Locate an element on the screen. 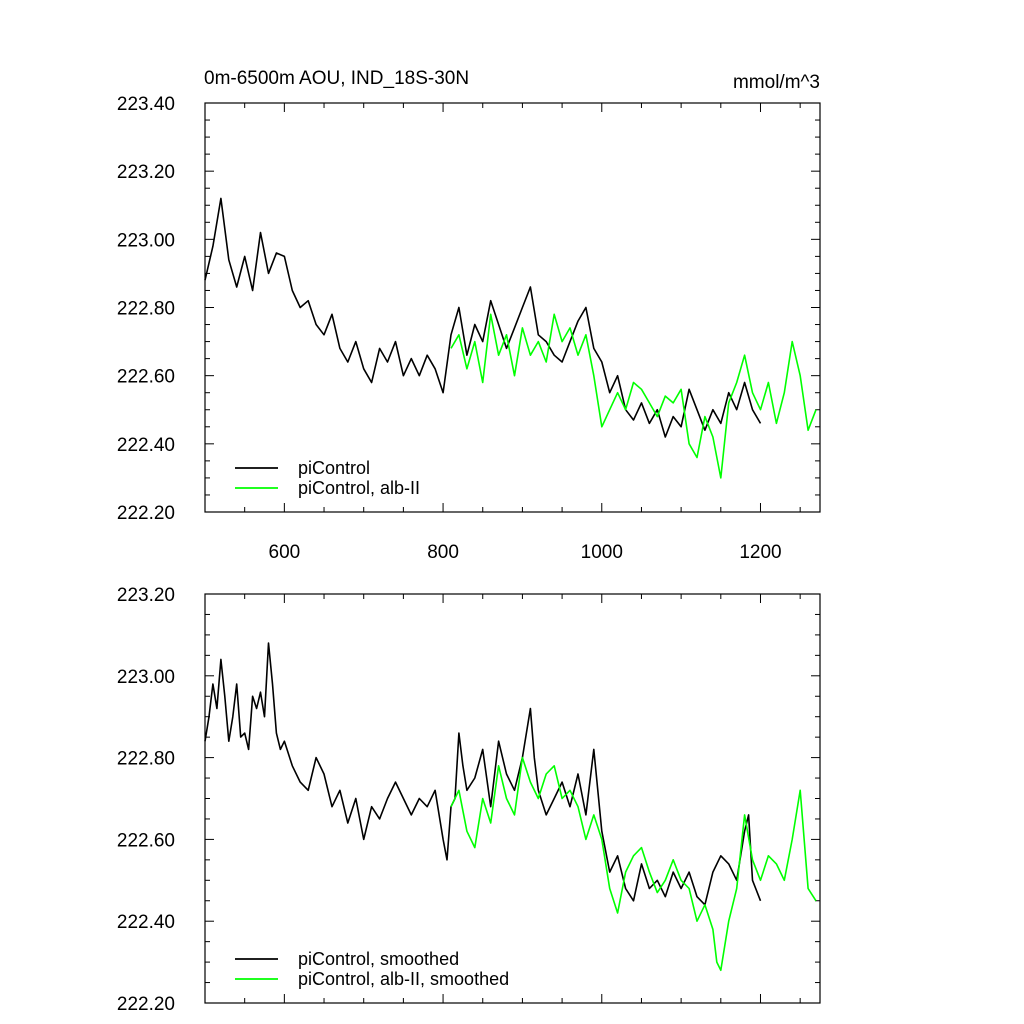 The width and height of the screenshot is (1024, 1024). x-tick-label: 1000 is located at coordinates (602, 552).